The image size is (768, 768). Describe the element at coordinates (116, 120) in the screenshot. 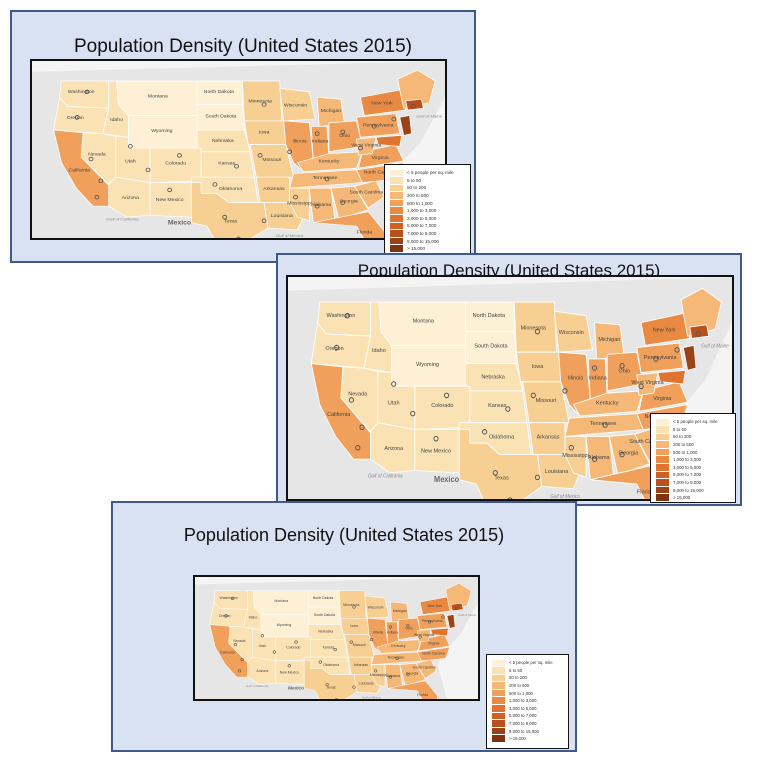

I see `state-label: Idaho` at that location.